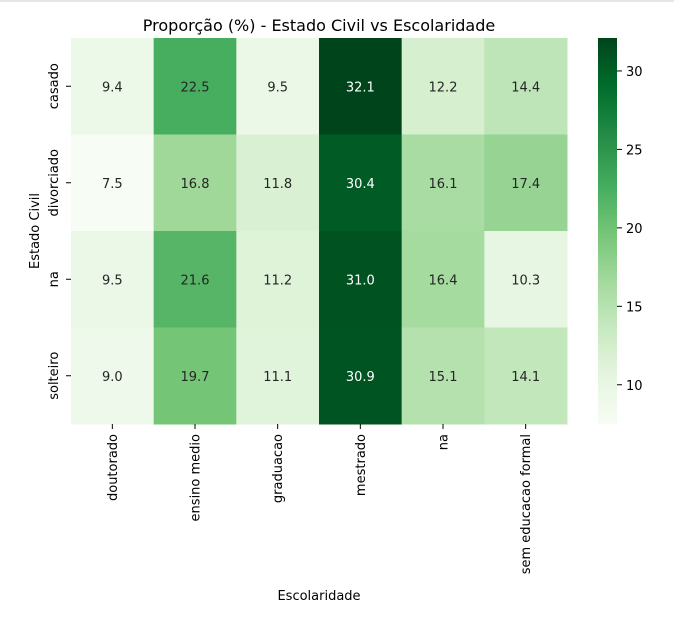 This screenshot has height=626, width=674. I want to click on cell-value-label: 16.4, so click(443, 280).